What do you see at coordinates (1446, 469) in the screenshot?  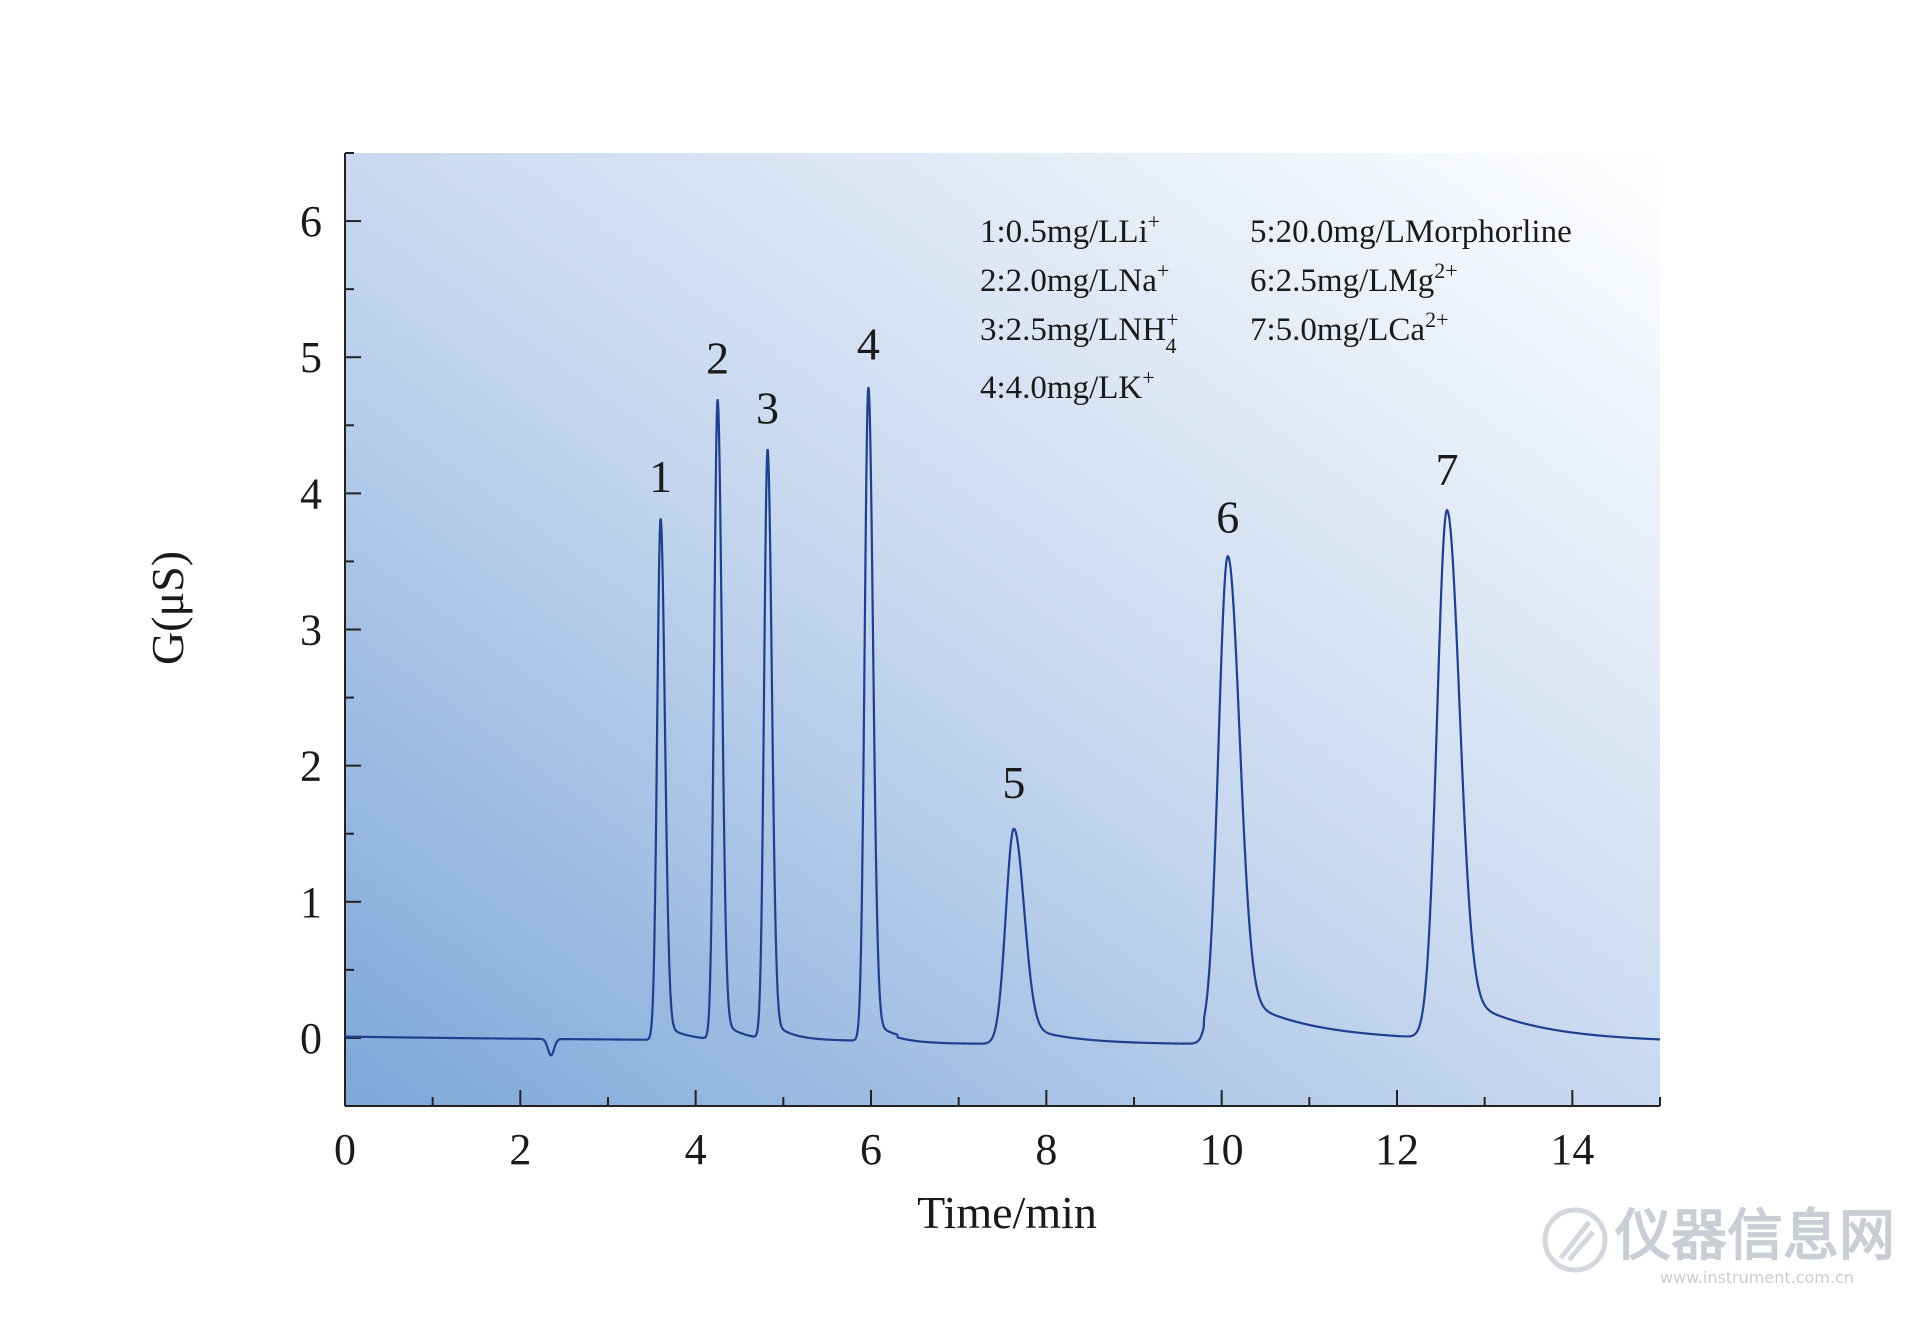 I see `peak-label: 7` at bounding box center [1446, 469].